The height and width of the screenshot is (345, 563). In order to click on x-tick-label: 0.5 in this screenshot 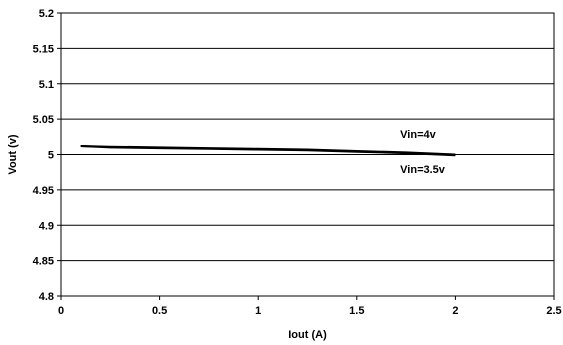, I will do `click(159, 311)`.